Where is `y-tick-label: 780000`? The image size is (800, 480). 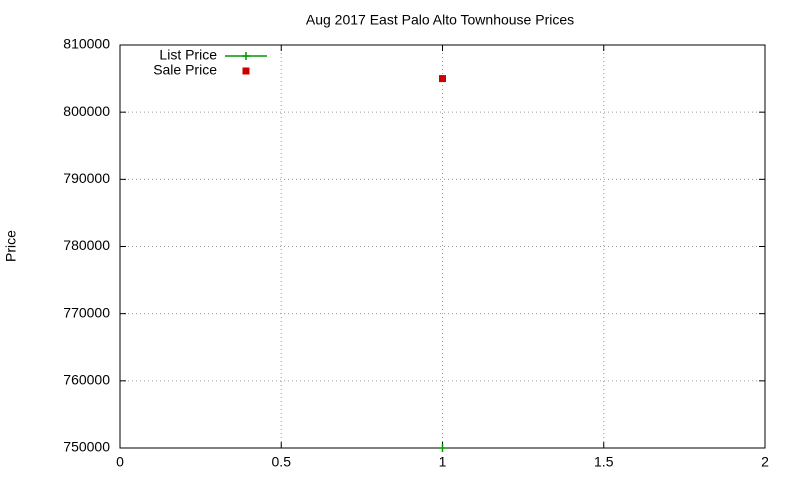 y-tick-label: 780000 is located at coordinates (86, 245).